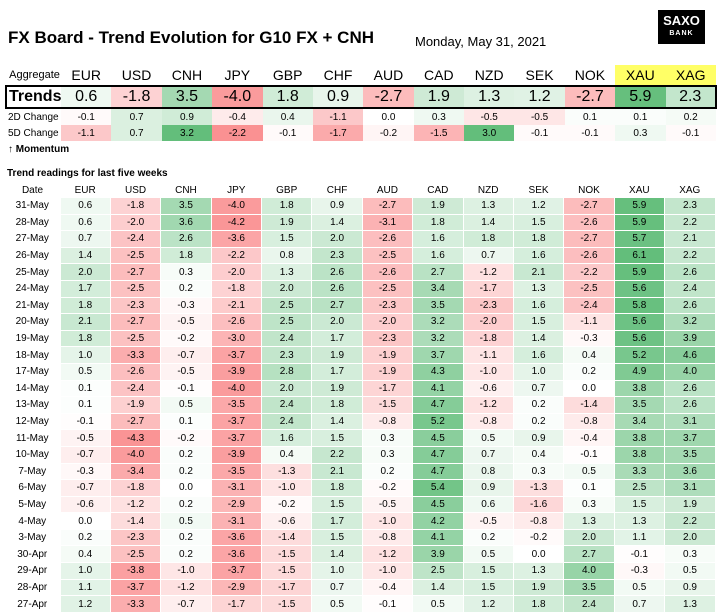  Describe the element at coordinates (32, 322) in the screenshot. I see `row-date: 20-May` at that location.